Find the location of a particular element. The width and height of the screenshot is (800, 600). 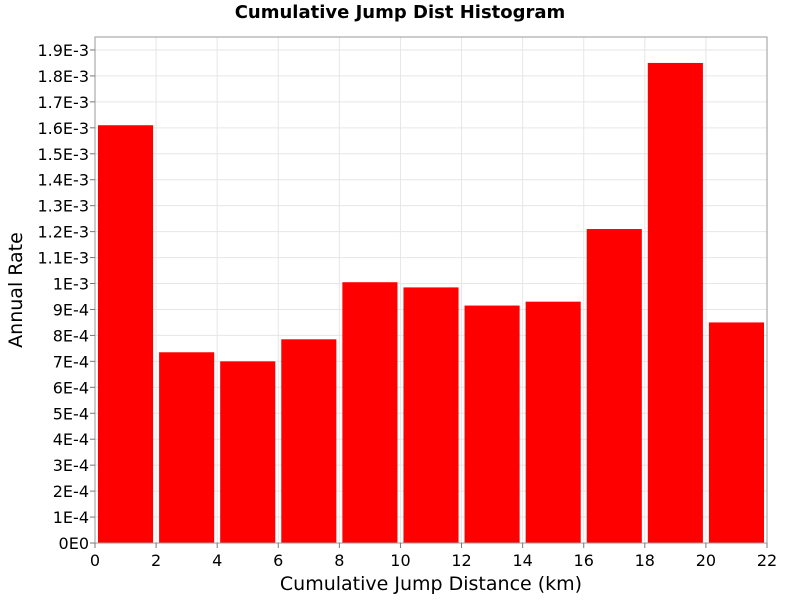

y-tick-label: 7E-4 is located at coordinates (71, 361).